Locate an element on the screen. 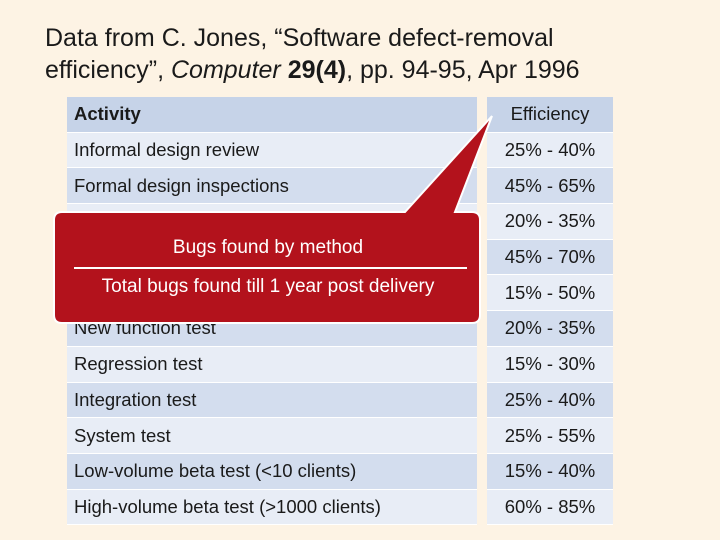 The height and width of the screenshot is (540, 720). volume: 29(4) is located at coordinates (317, 70).